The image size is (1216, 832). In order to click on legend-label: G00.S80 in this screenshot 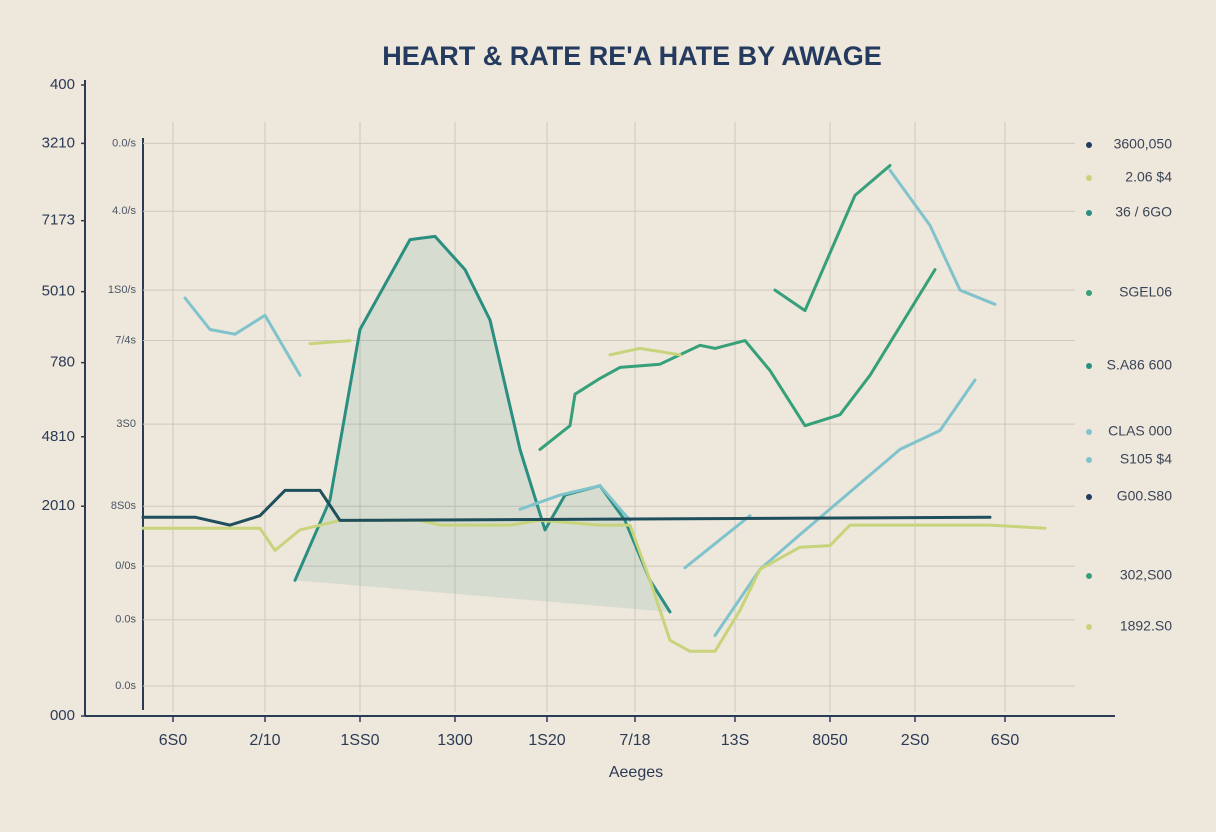, I will do `click(1144, 496)`.